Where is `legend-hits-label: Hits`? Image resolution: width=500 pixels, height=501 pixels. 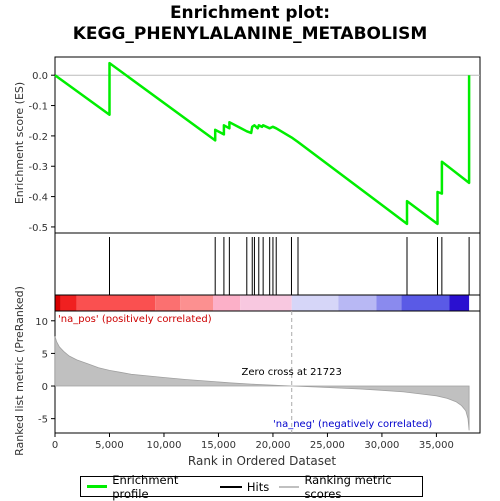
legend-hits-label: Hits is located at coordinates (258, 486).